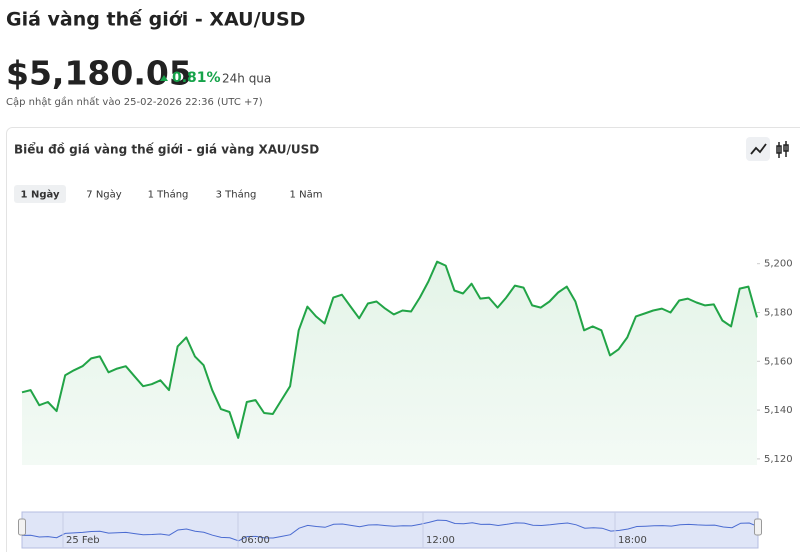 The image size is (800, 552). What do you see at coordinates (758, 149) in the screenshot?
I see `line-icon` at bounding box center [758, 149].